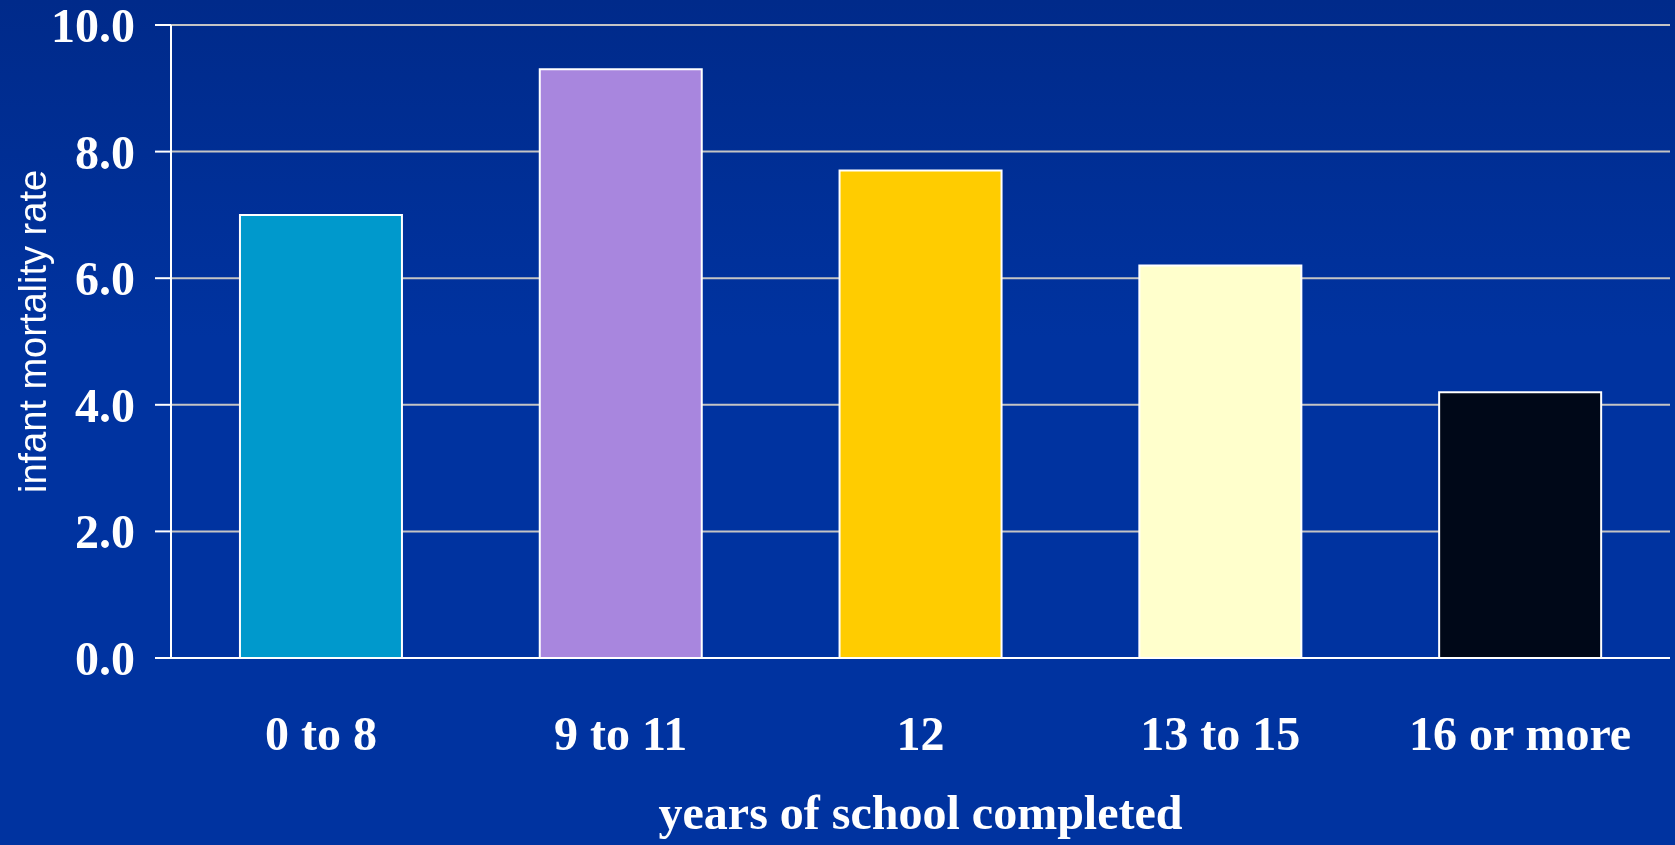 This screenshot has width=1675, height=845. I want to click on x-tick-label: 16 or more, so click(1520, 734).